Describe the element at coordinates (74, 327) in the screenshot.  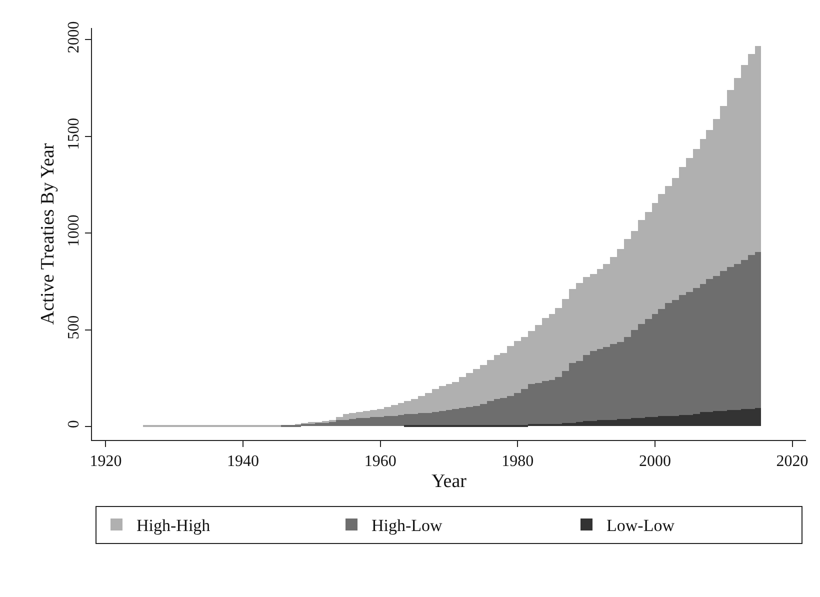
I see `y-tick-label: 500` at that location.